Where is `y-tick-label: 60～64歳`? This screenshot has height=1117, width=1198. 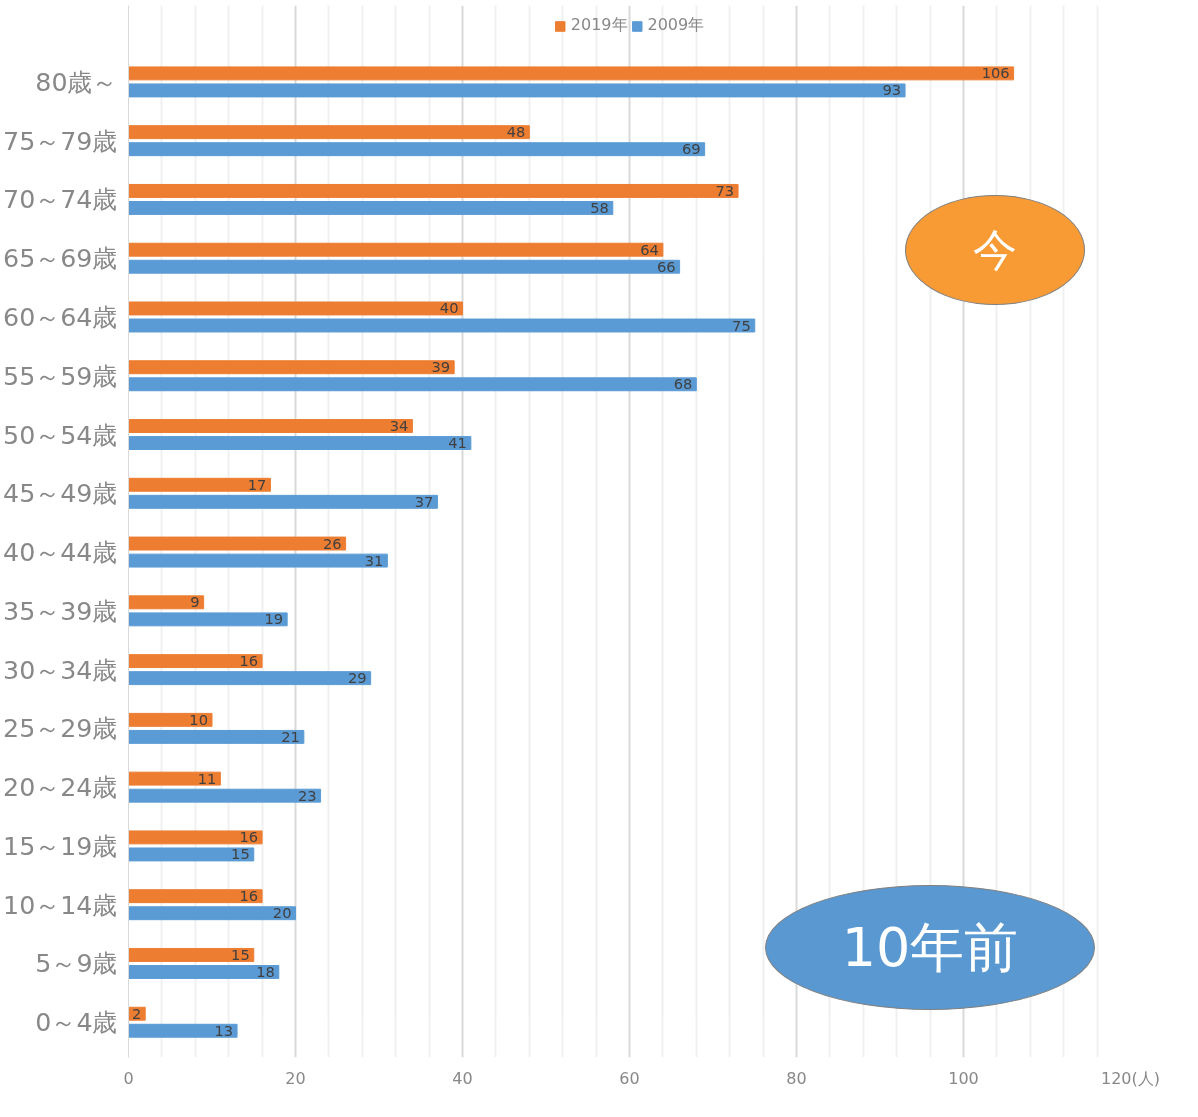 y-tick-label: 60～64歳 is located at coordinates (60, 316).